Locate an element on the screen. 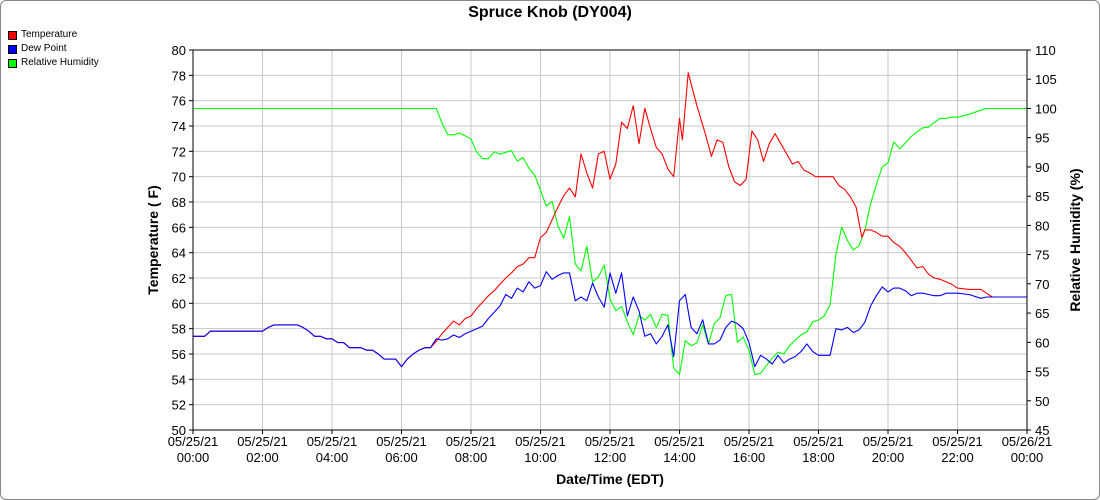 This screenshot has height=500, width=1100. legend-swatch-temperature is located at coordinates (12, 35).